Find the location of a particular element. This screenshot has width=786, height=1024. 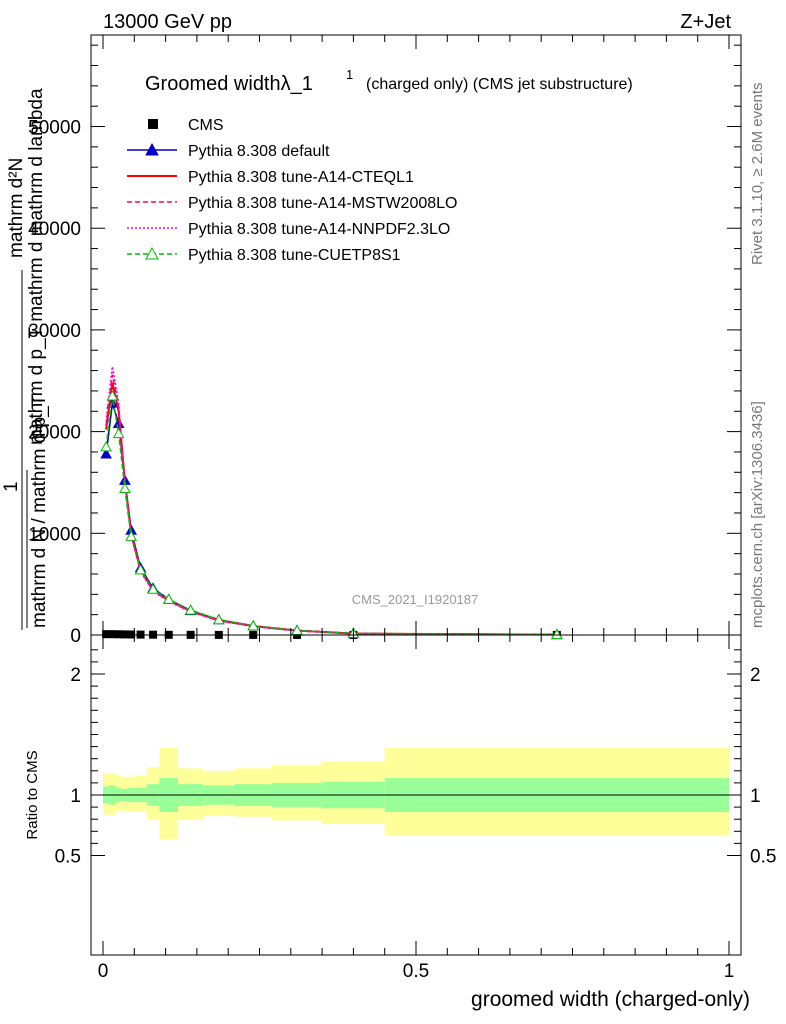

rivet-label: Rivet 3.1.10, ≥ 2.6M events is located at coordinates (757, 174).